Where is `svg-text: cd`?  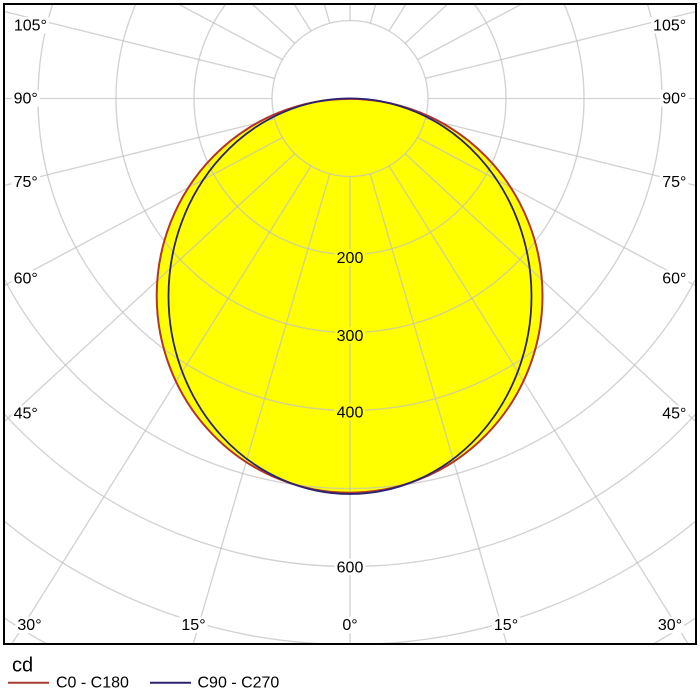
svg-text: cd is located at coordinates (22, 666).